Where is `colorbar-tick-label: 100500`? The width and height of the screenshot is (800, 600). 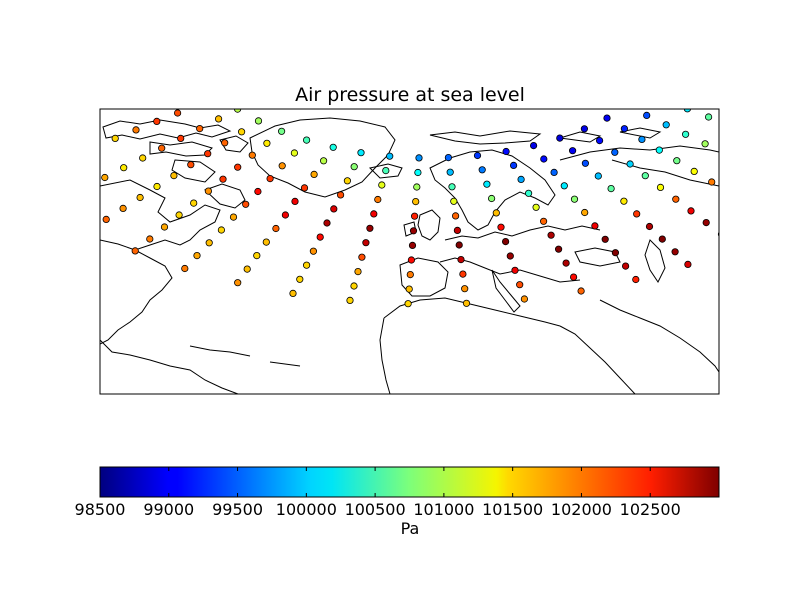
colorbar-tick-label: 100500 is located at coordinates (375, 509).